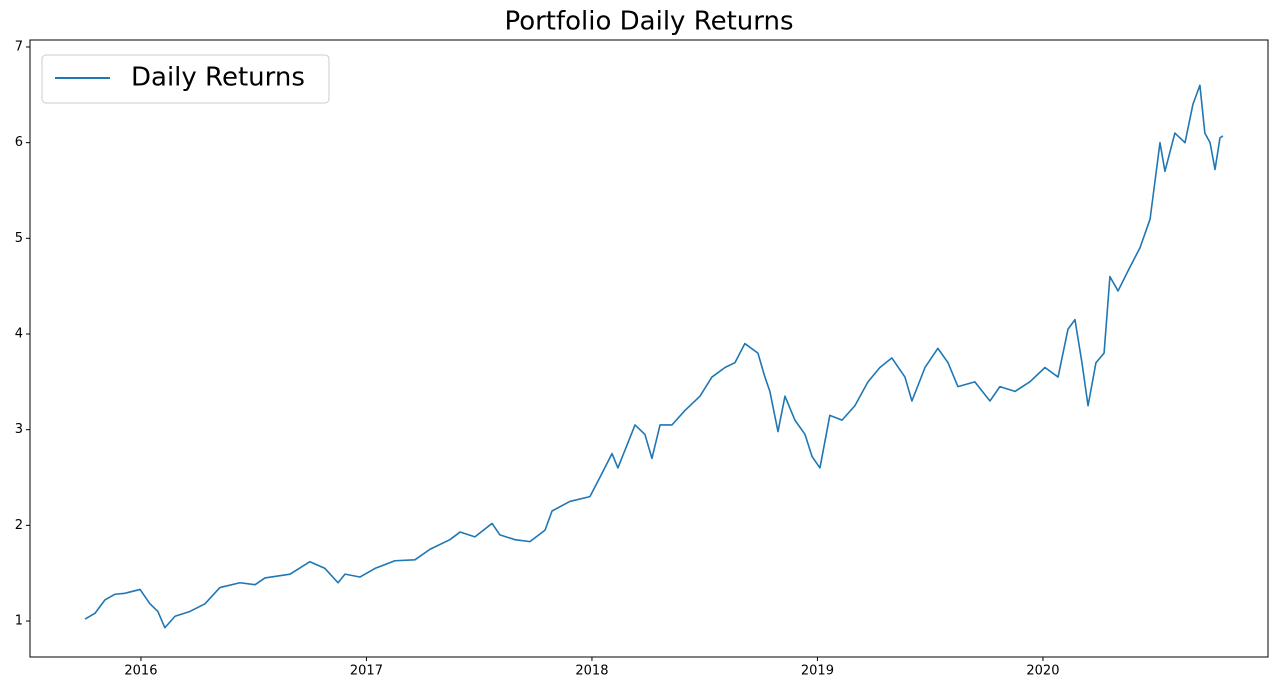 Image resolution: width=1278 pixels, height=690 pixels. Describe the element at coordinates (218, 78) in the screenshot. I see `legend-label: Daily Returns` at that location.